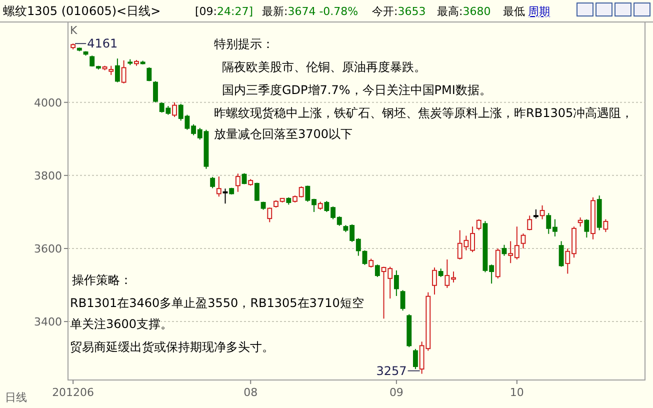 Image resolution: width=653 pixels, height=408 pixels. Describe the element at coordinates (48, 175) in the screenshot. I see `y-tick-label: 3800` at that location.